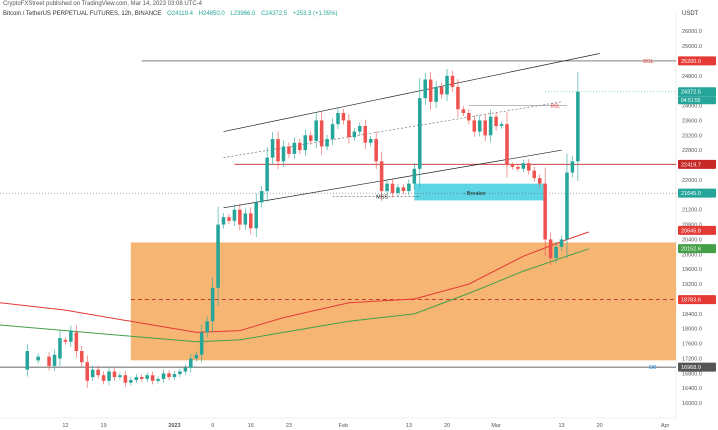 The width and height of the screenshot is (718, 430). What do you see at coordinates (691, 194) in the screenshot?
I see `price-badge-label-breaker-level: 21645.0` at bounding box center [691, 194].